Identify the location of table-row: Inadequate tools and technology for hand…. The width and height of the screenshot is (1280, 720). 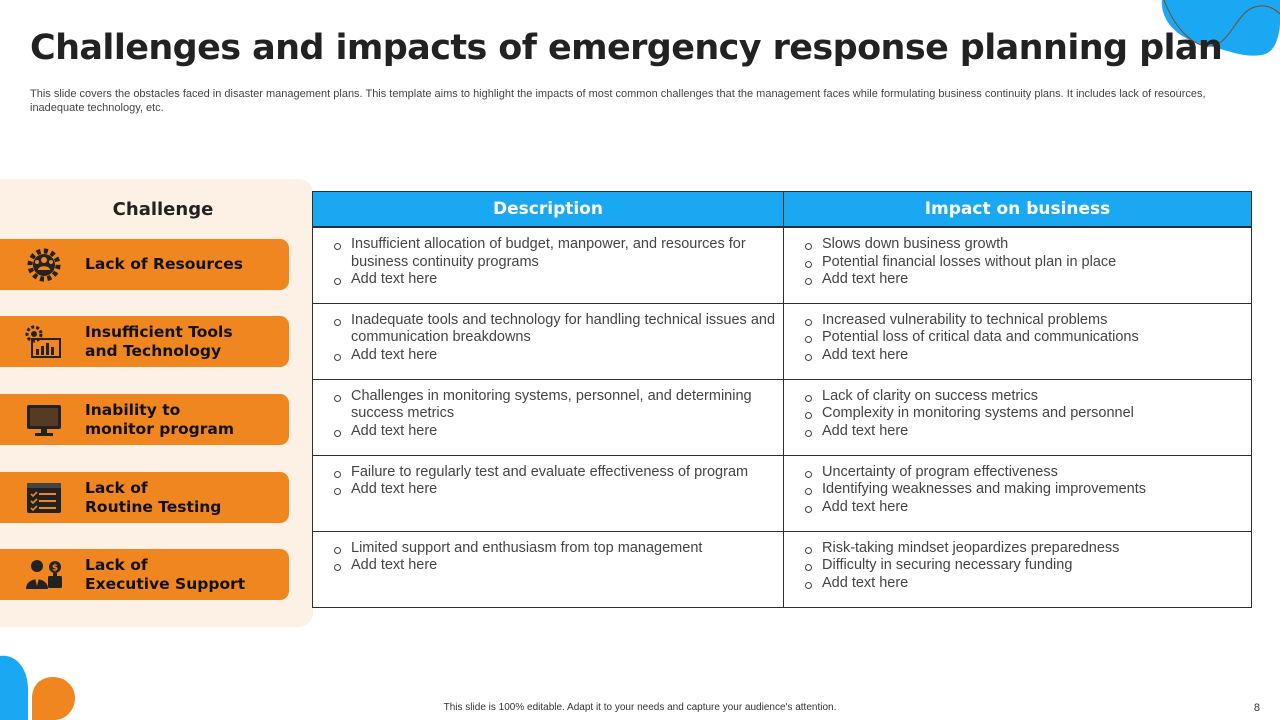
(782, 341).